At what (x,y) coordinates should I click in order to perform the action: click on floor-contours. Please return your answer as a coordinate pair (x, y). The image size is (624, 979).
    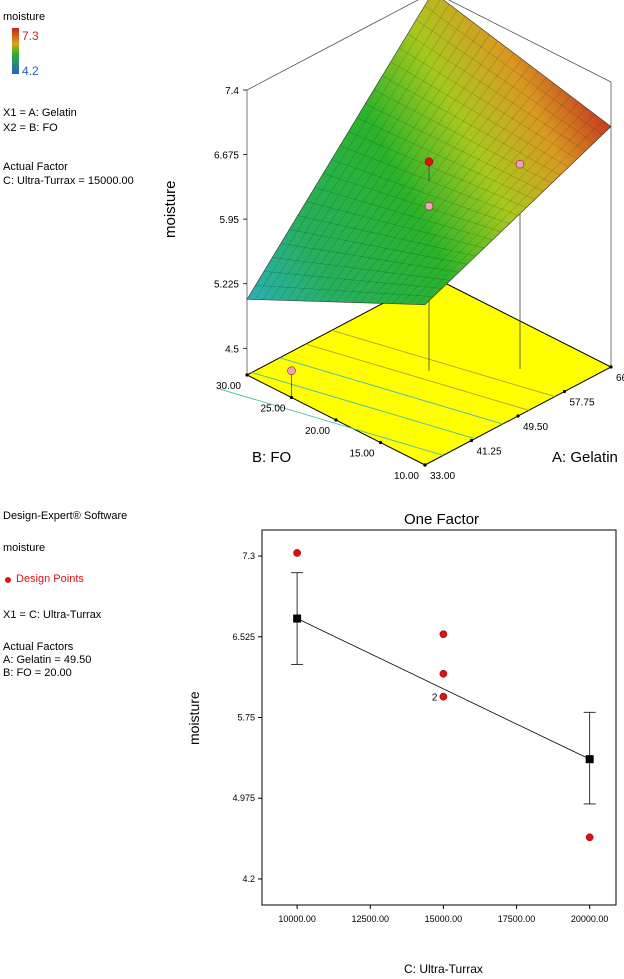
    Looking at the image, I should click on (387, 392).